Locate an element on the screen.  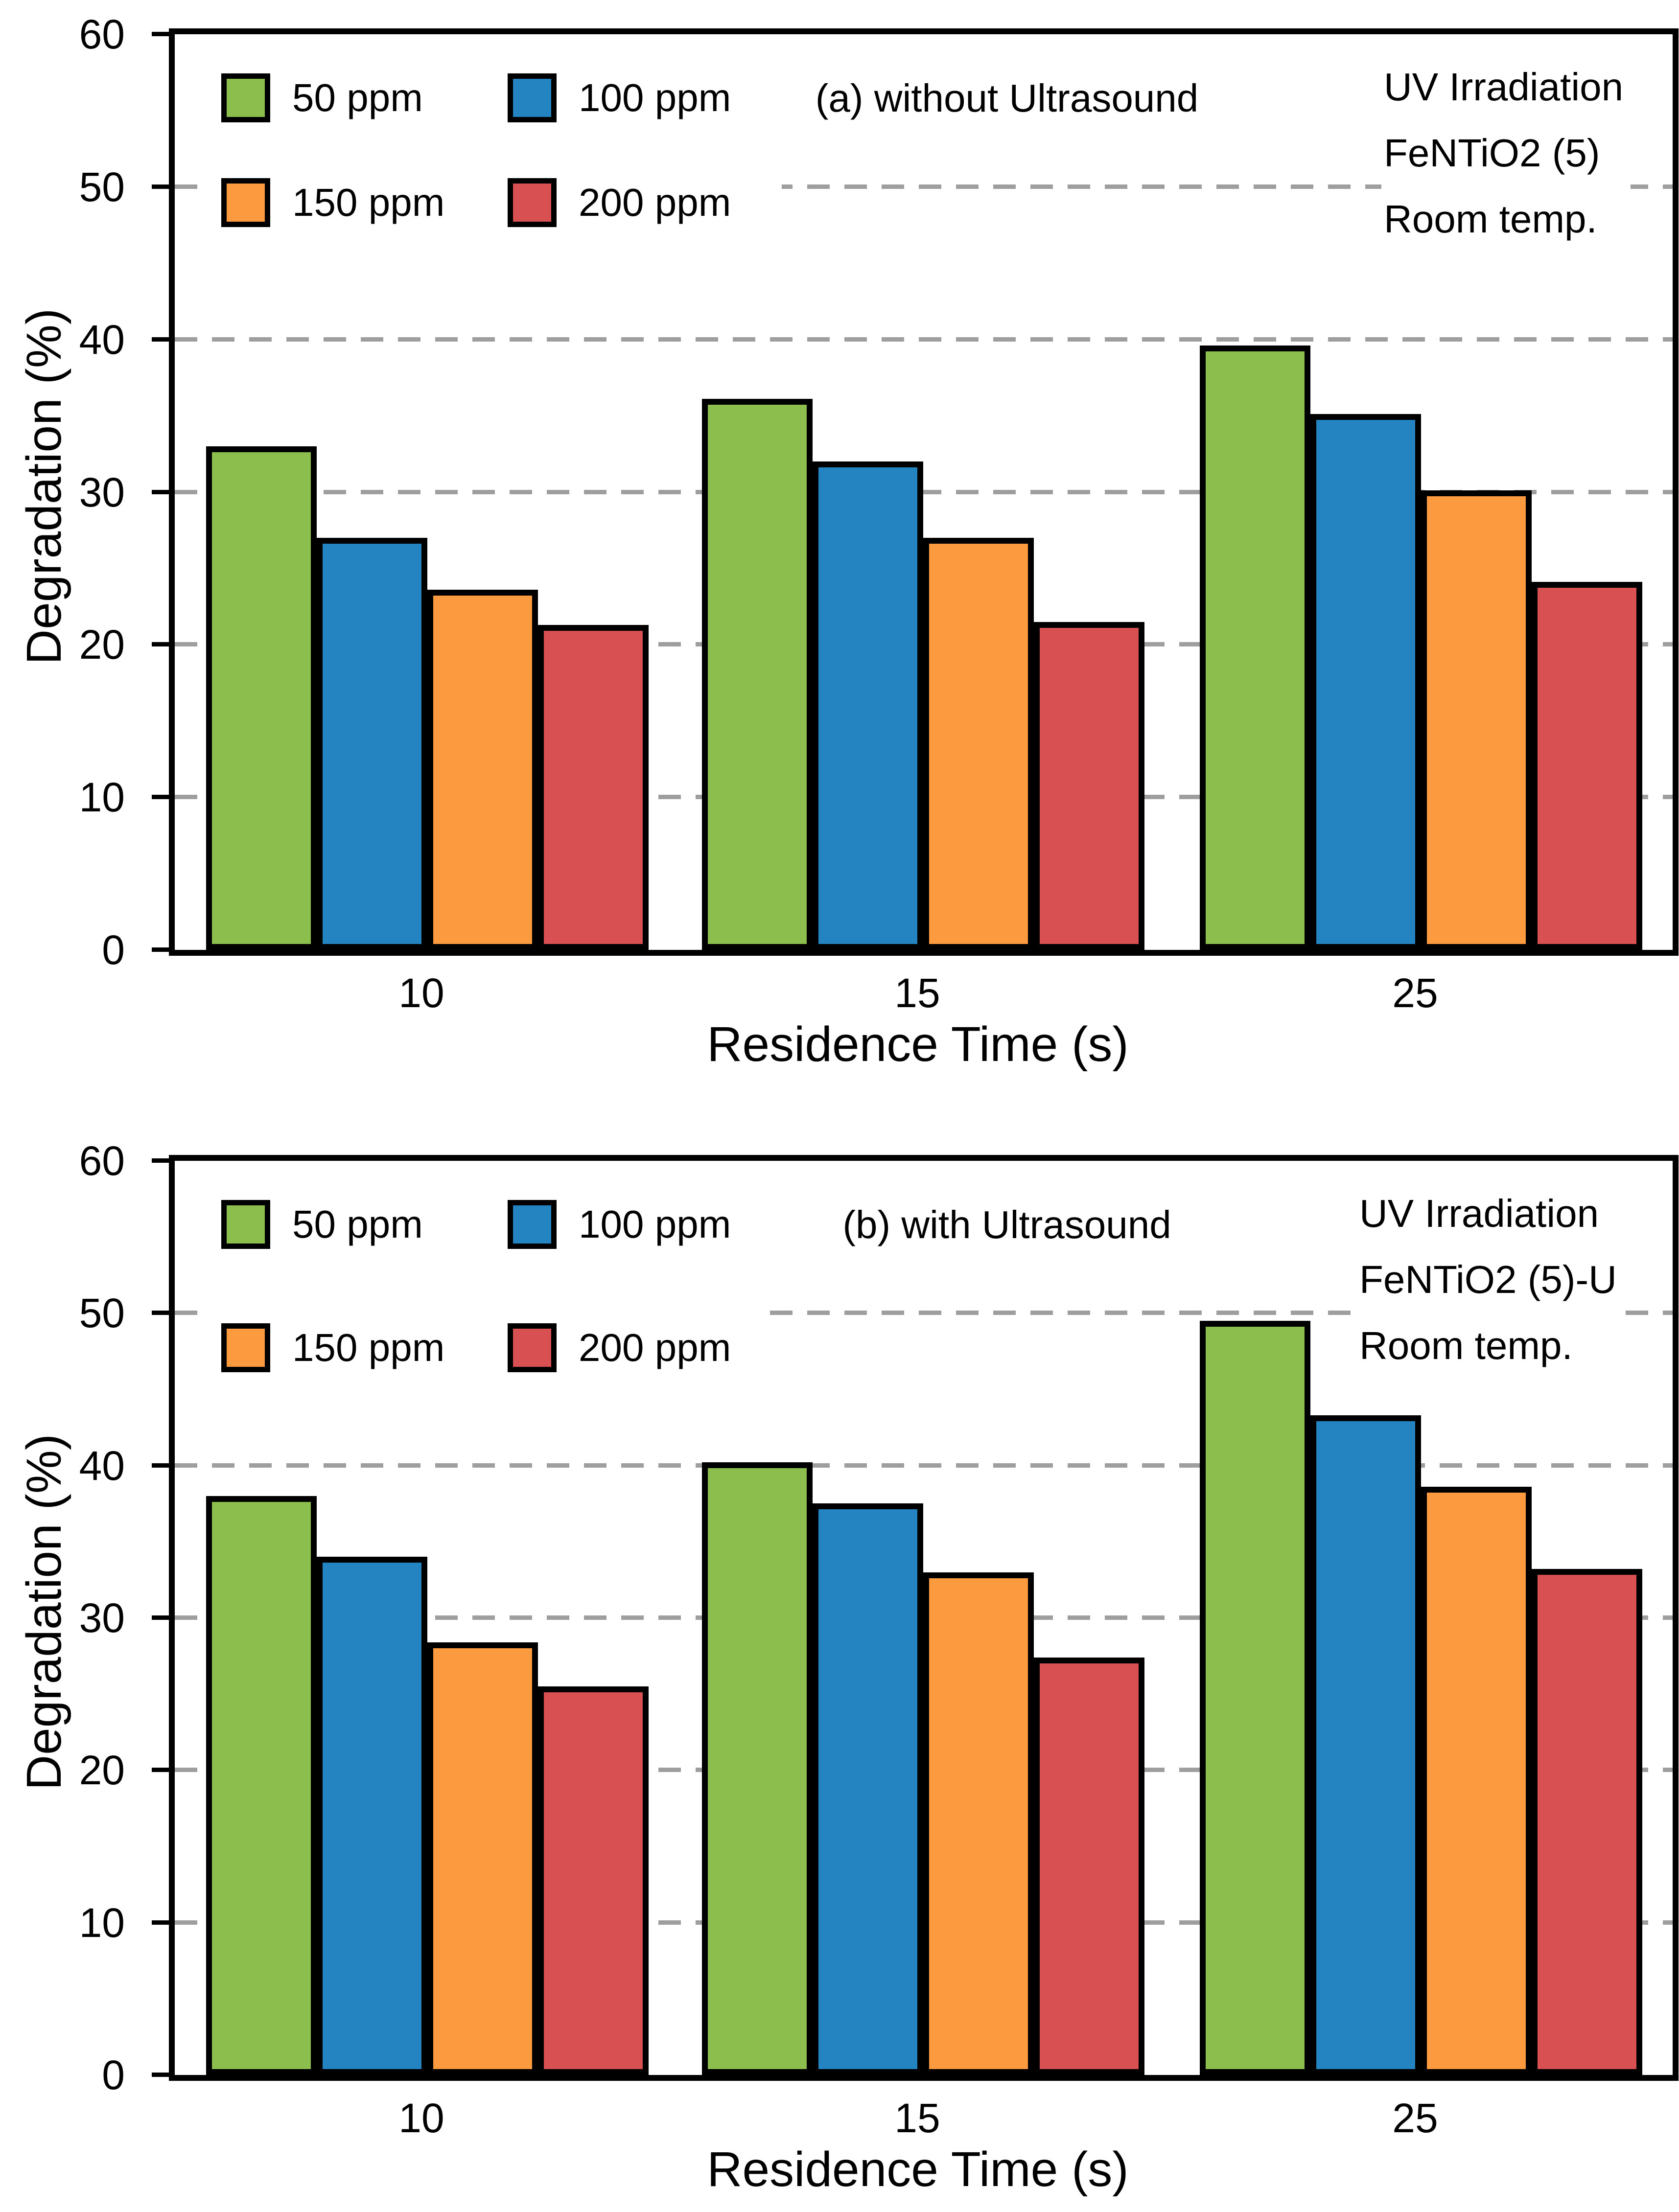
annotation-line: FeNTiO2 (5) is located at coordinates (1492, 153).